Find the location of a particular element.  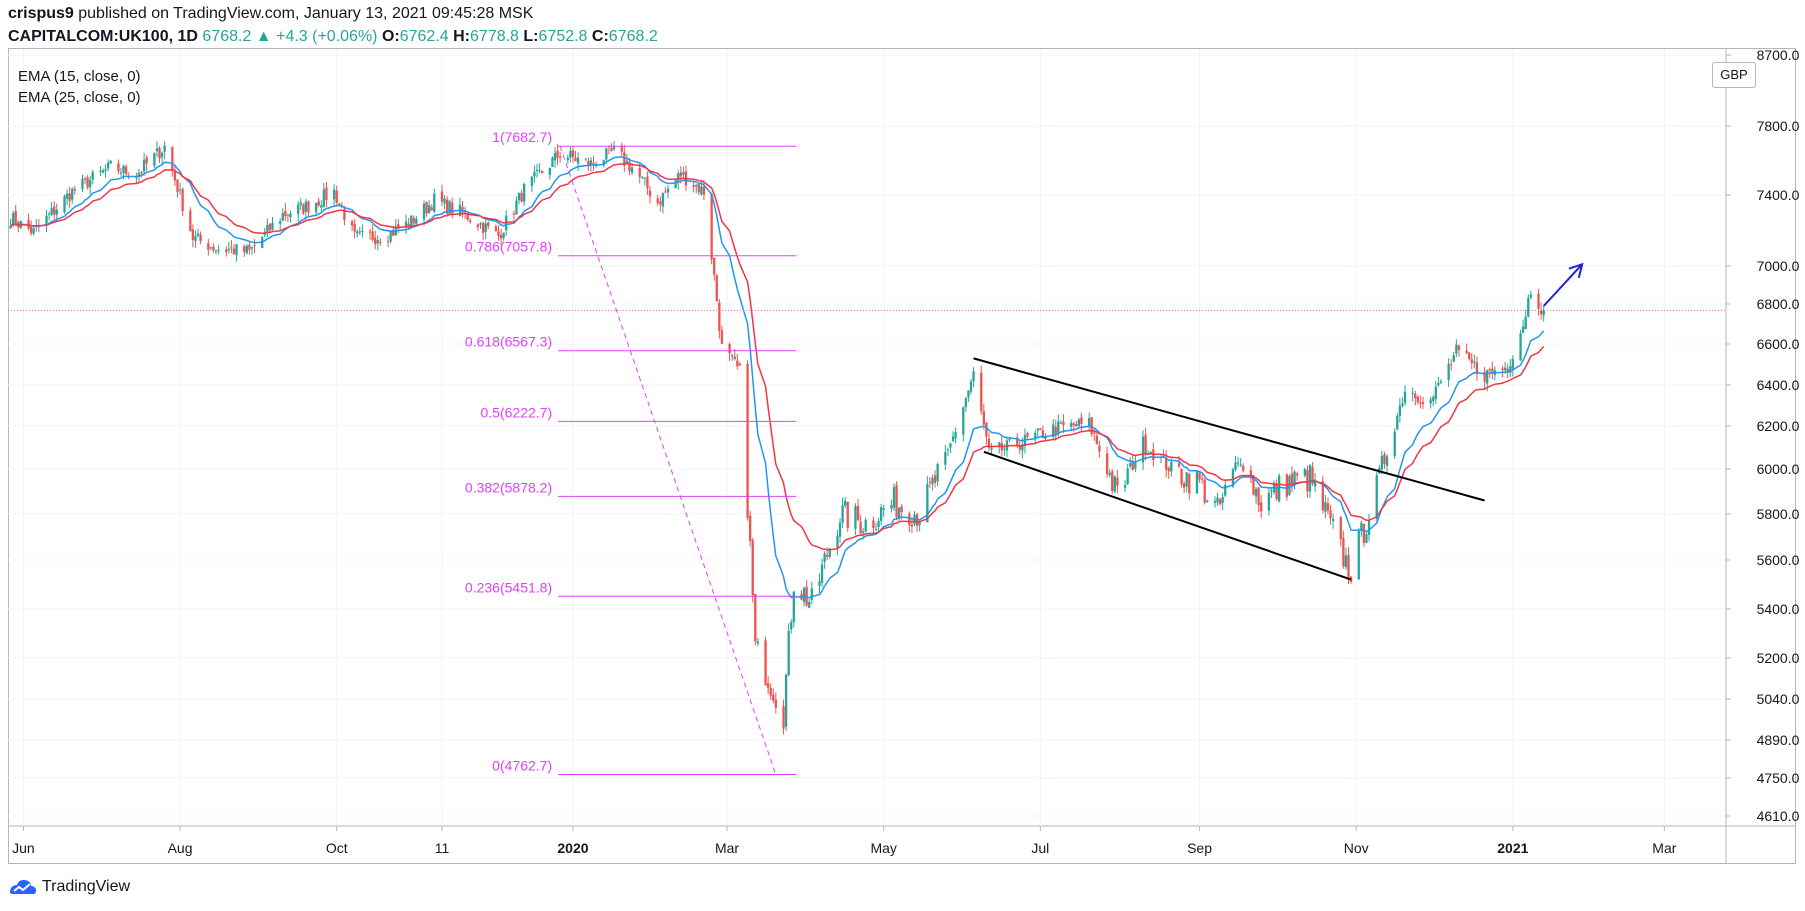

y-tick-label: 5800.0 is located at coordinates (1778, 514).